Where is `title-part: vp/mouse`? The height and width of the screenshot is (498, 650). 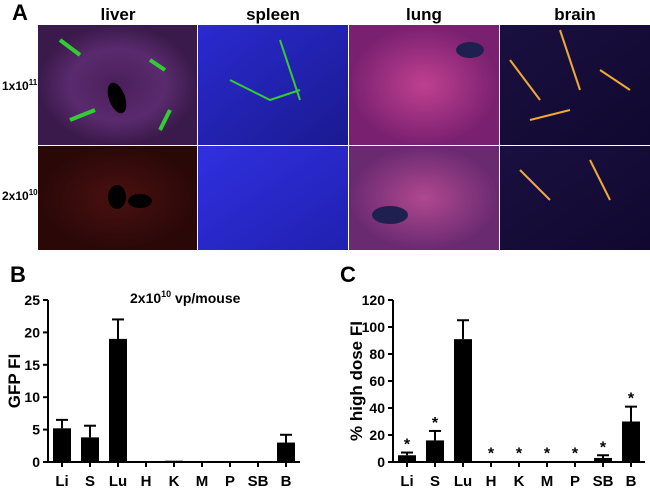
title-part: vp/mouse is located at coordinates (205, 298).